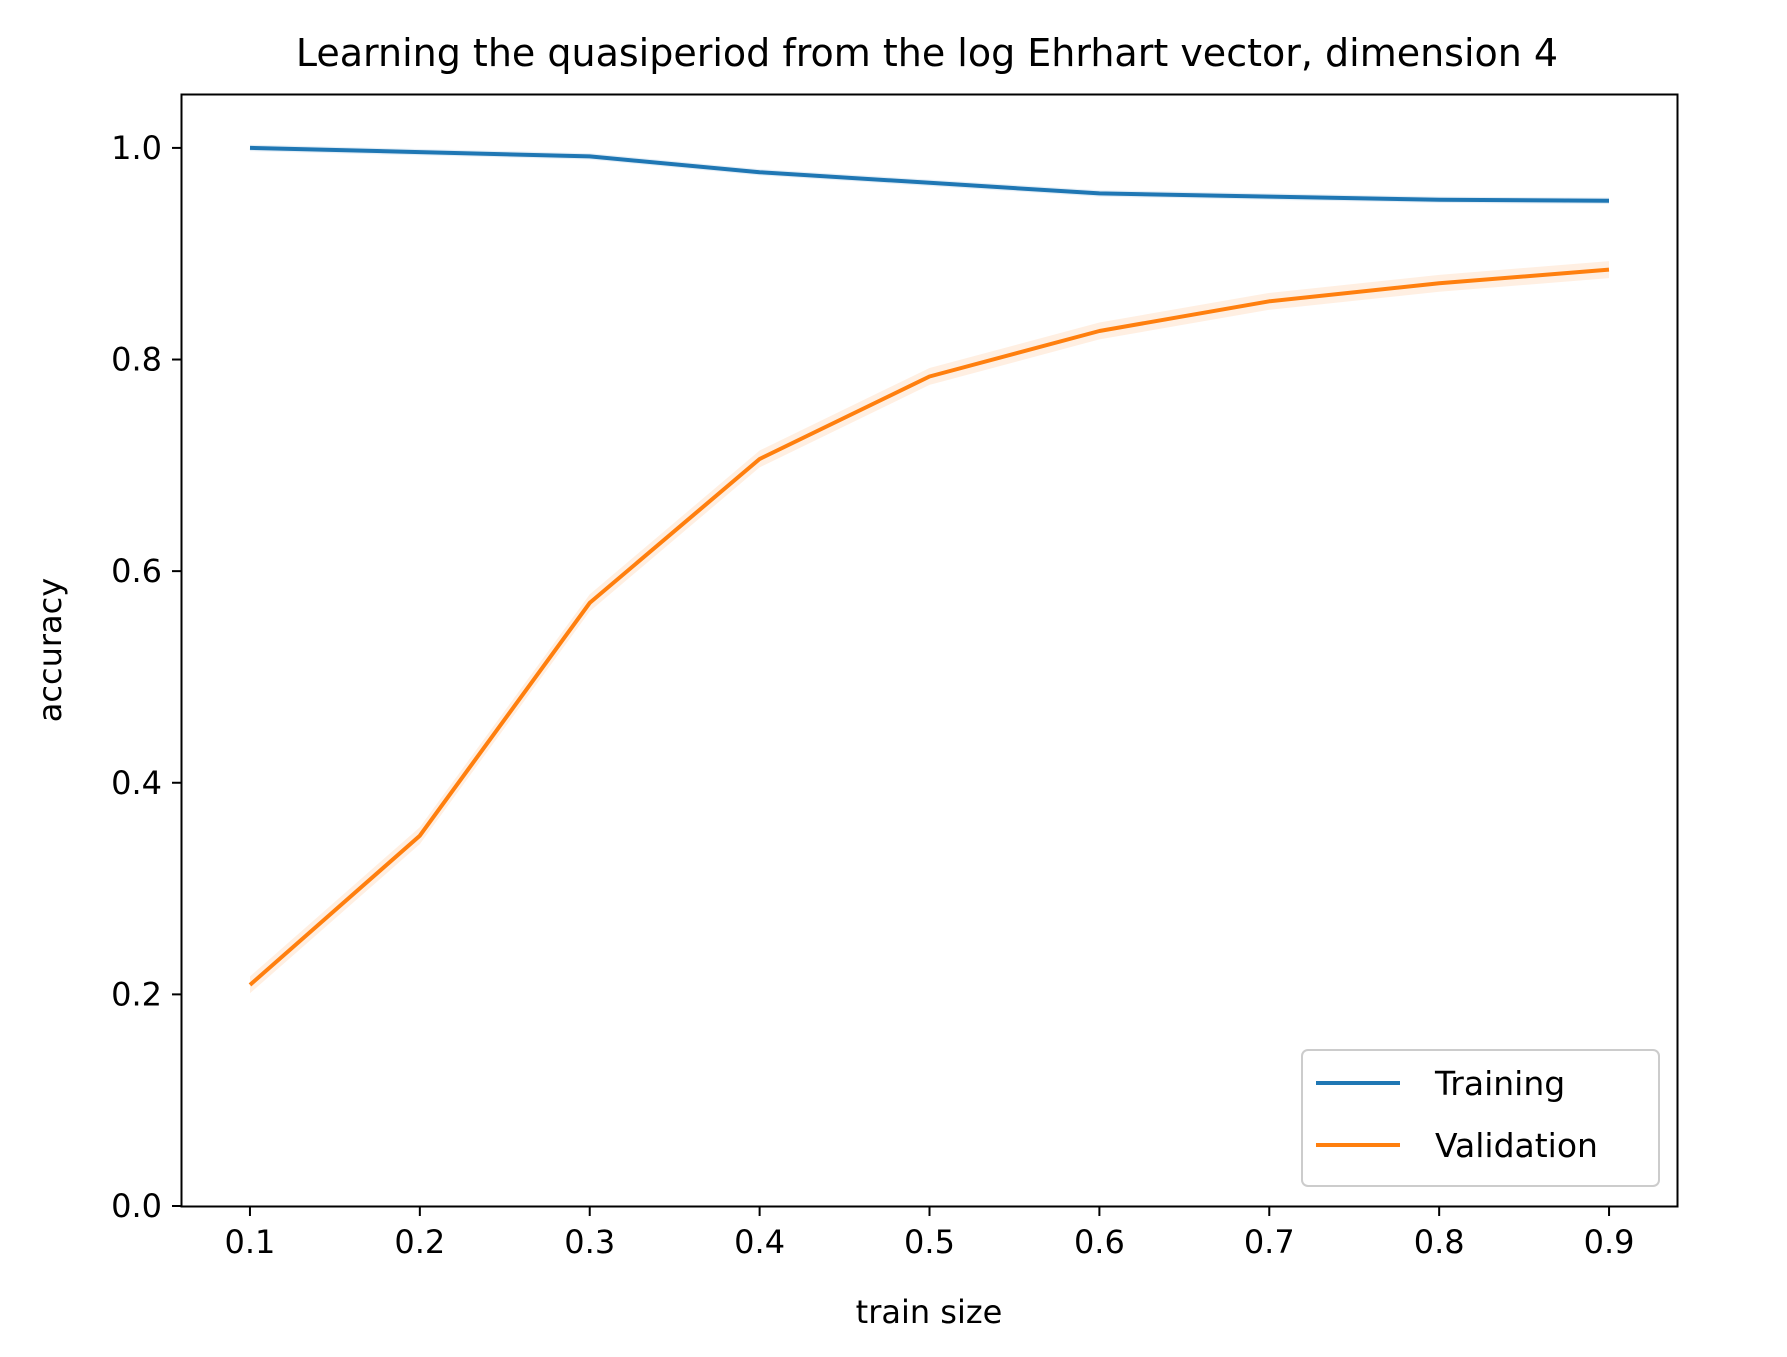  What do you see at coordinates (759, 1242) in the screenshot?
I see `x-tick-label: 0.4` at bounding box center [759, 1242].